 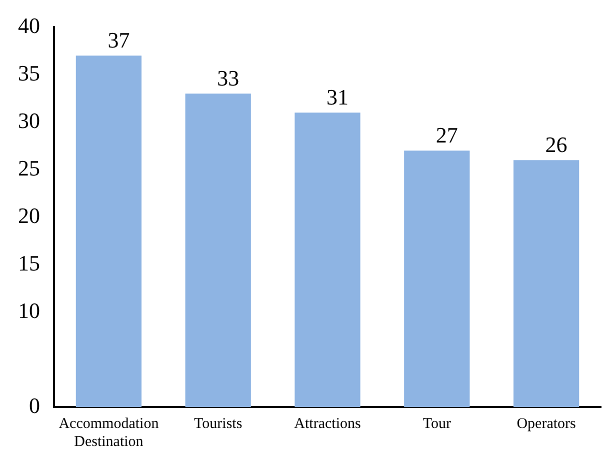 What do you see at coordinates (29, 167) in the screenshot?
I see `y-tick-label: 25` at bounding box center [29, 167].